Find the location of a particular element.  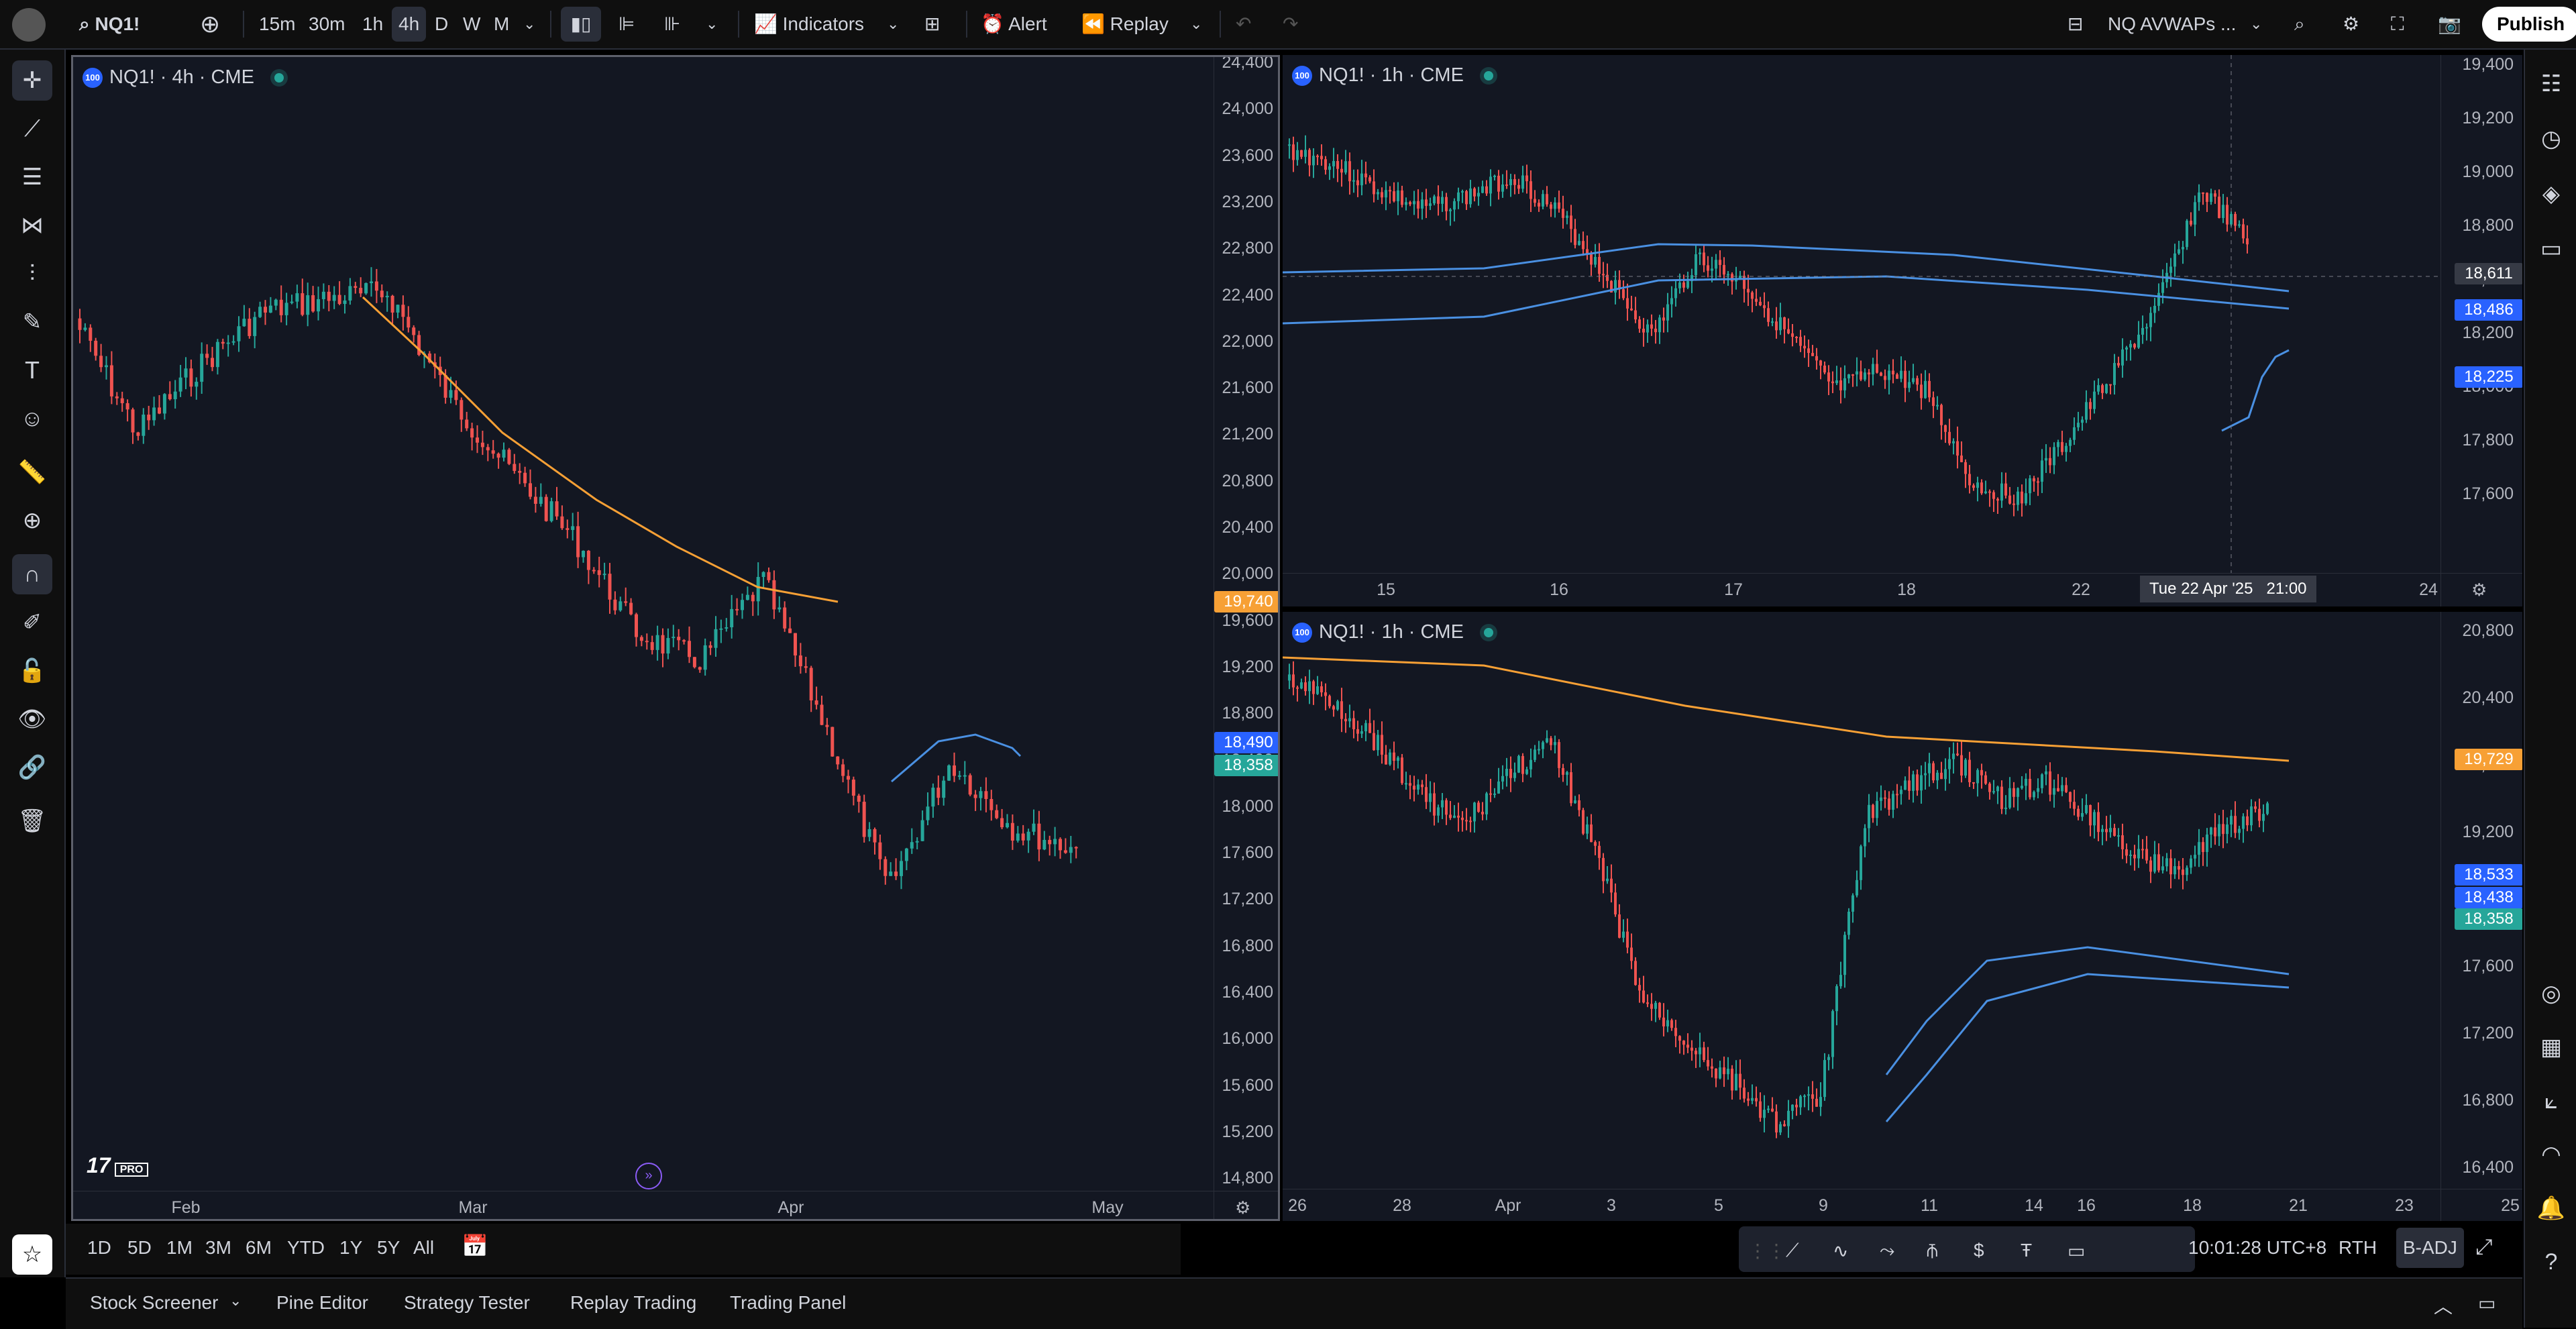

symbol-search-button: ⌕ NQ1! is located at coordinates (109, 24).